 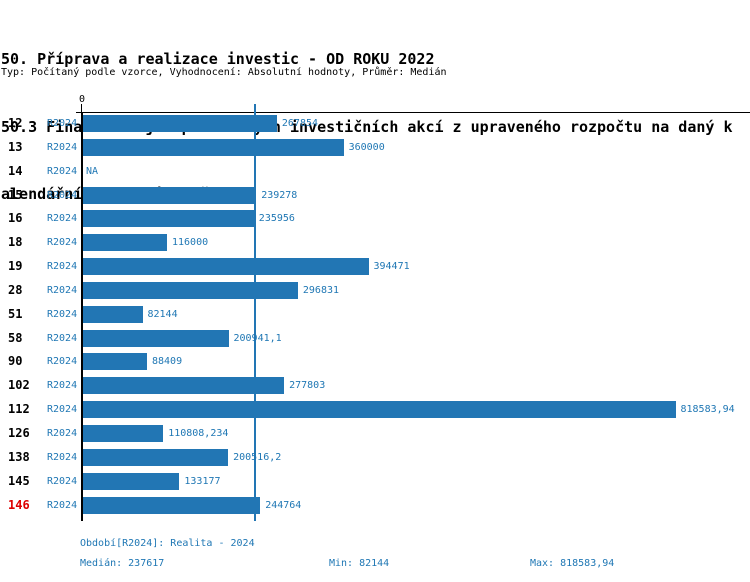 I want to click on value-label: 110808,234, so click(x=198, y=433).